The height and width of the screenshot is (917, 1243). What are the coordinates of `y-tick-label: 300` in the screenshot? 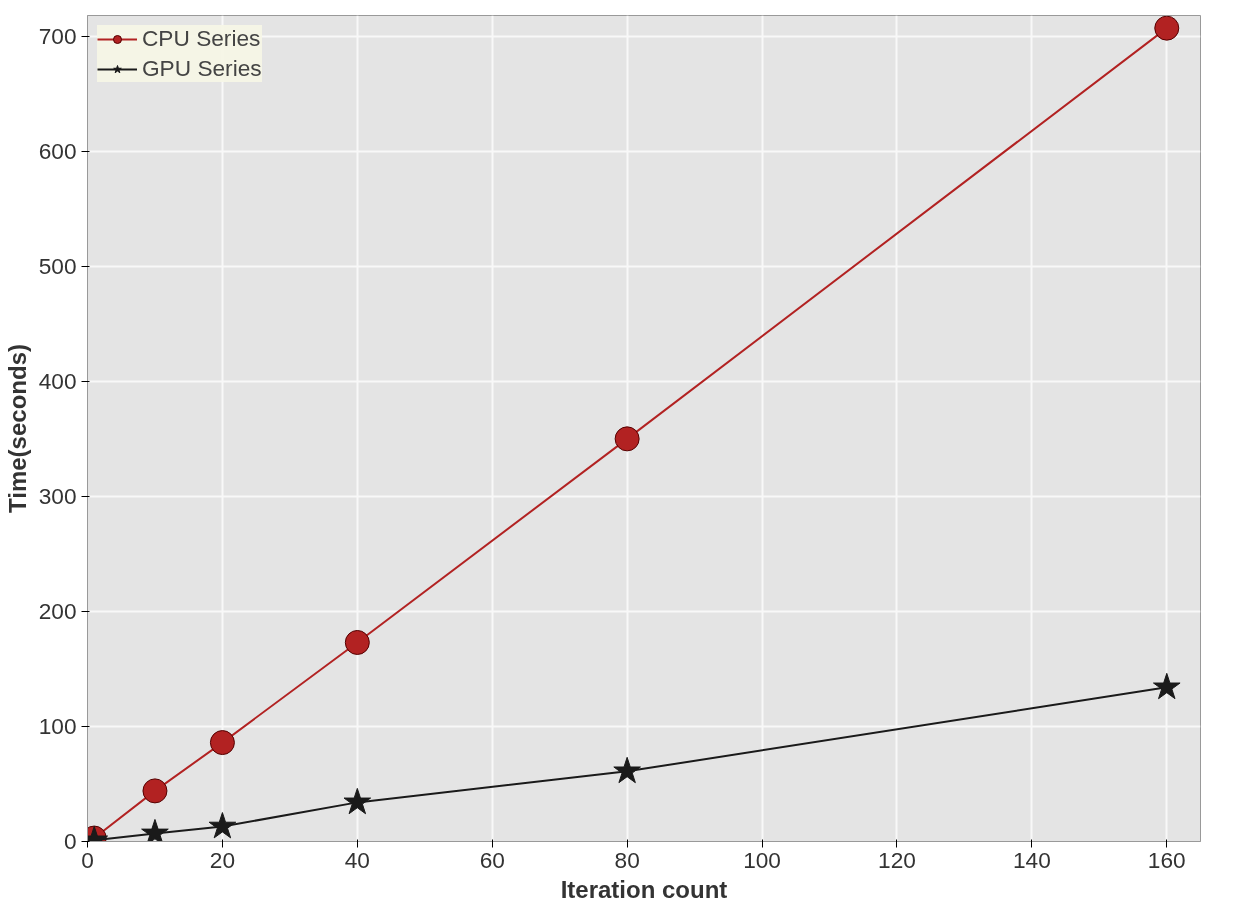 It's located at (57, 495).